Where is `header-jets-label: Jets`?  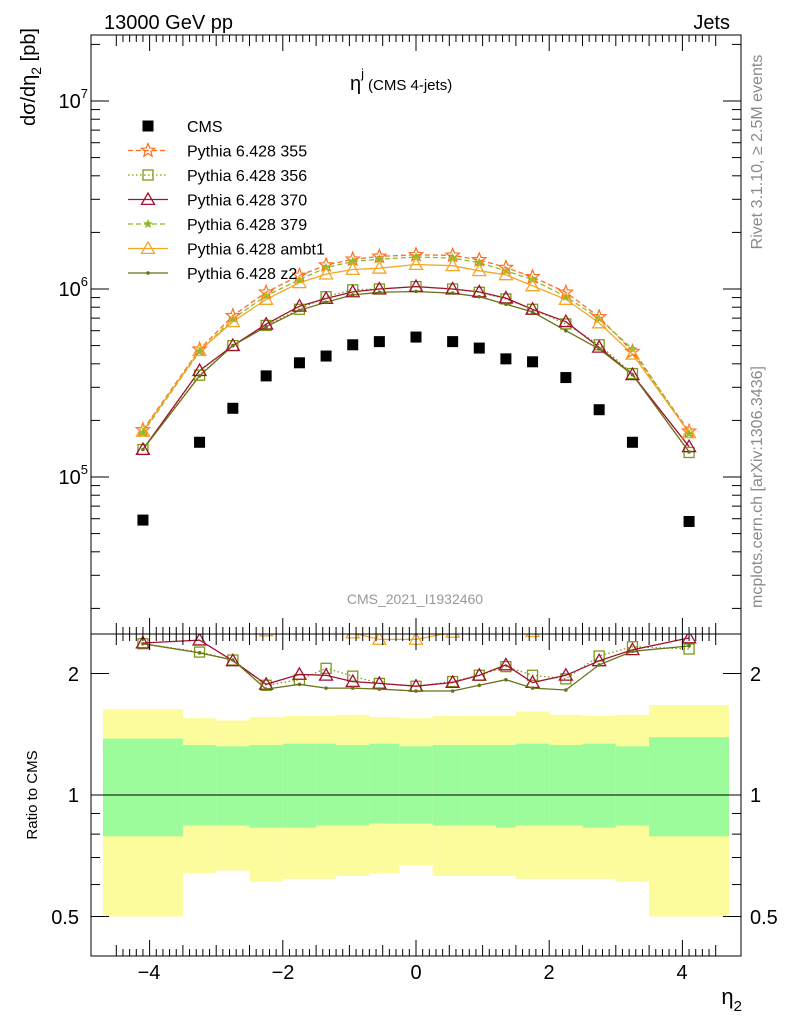 header-jets-label: Jets is located at coordinates (711, 23).